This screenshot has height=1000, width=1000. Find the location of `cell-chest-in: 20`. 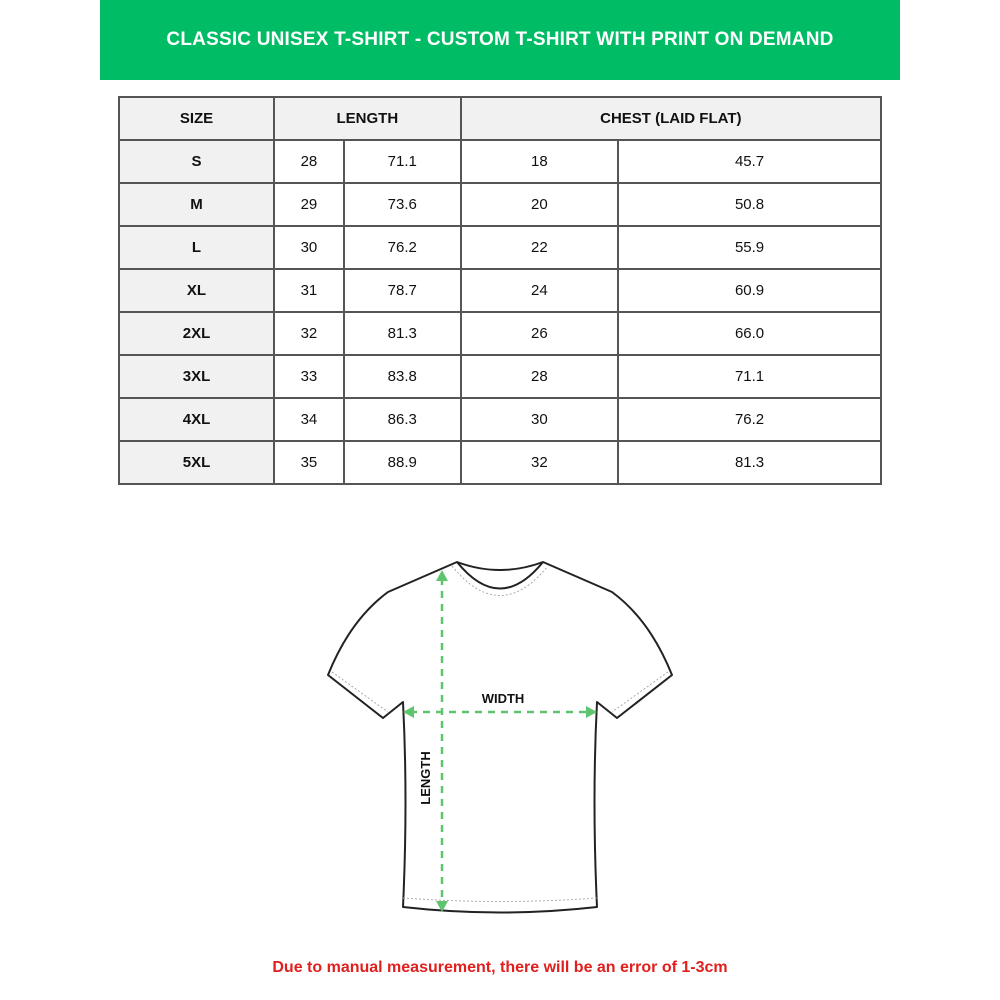

cell-chest-in: 20 is located at coordinates (539, 204).